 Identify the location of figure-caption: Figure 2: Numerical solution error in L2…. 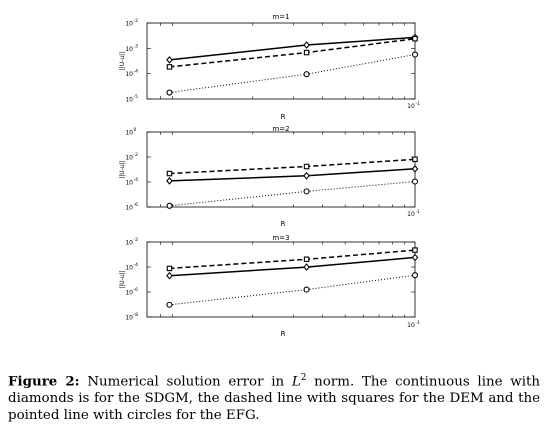
(274, 397).